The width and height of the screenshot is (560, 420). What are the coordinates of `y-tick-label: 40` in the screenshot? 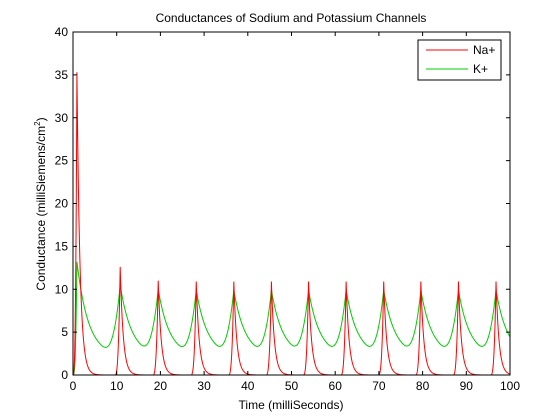 It's located at (62, 32).